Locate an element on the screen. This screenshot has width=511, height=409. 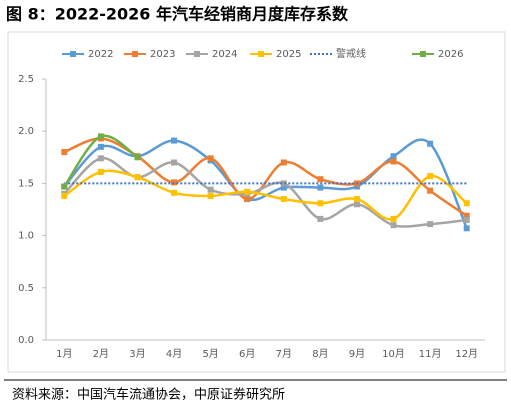
x-tick-label: 5月 is located at coordinates (210, 354).